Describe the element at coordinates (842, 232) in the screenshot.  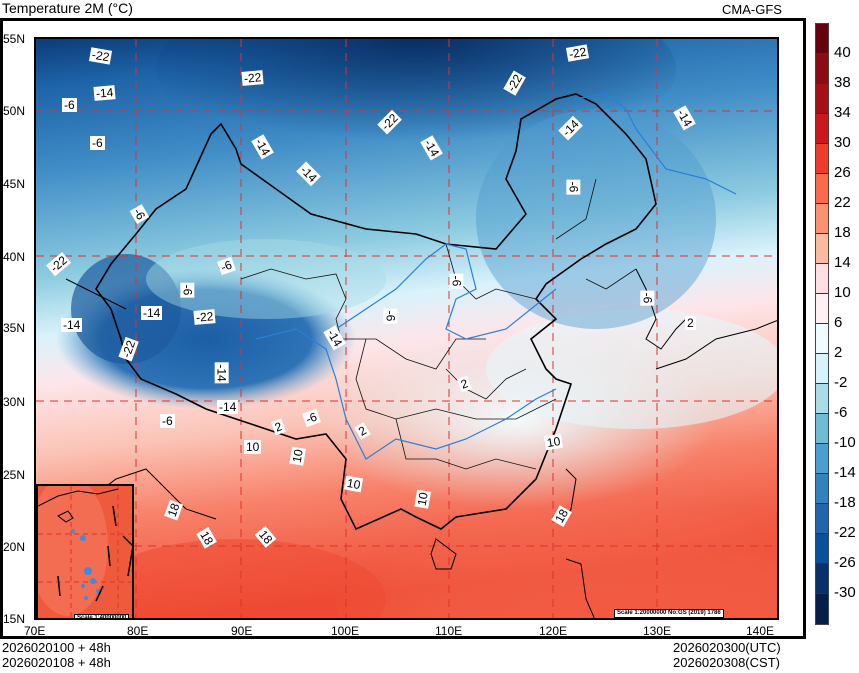
I see `colorbar-tick-label: 18` at that location.